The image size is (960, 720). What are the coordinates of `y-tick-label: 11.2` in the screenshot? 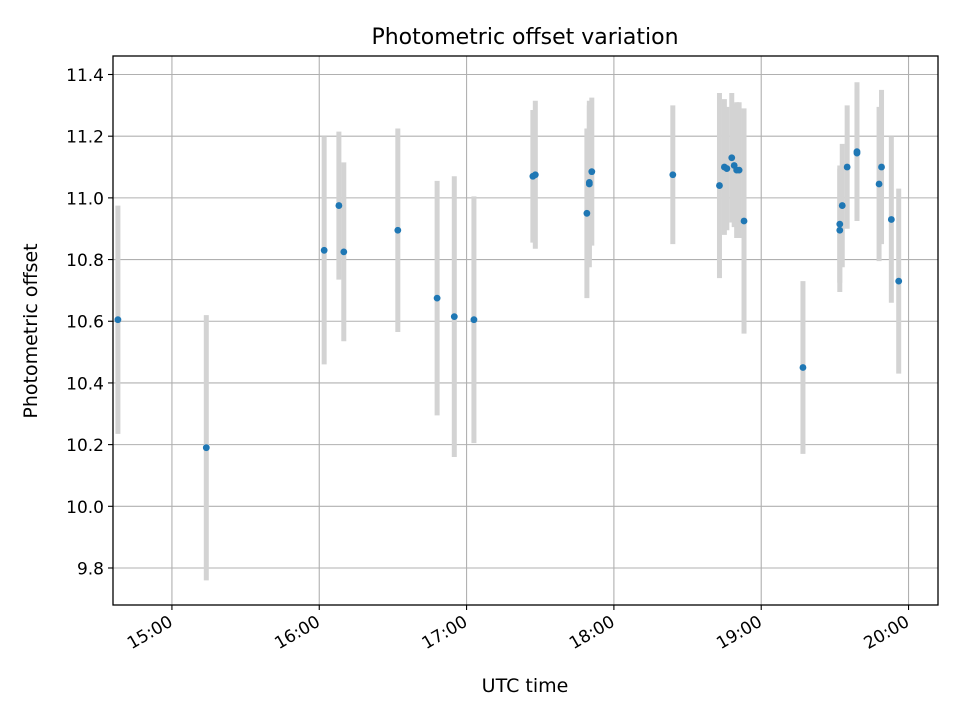 It's located at (85, 138).